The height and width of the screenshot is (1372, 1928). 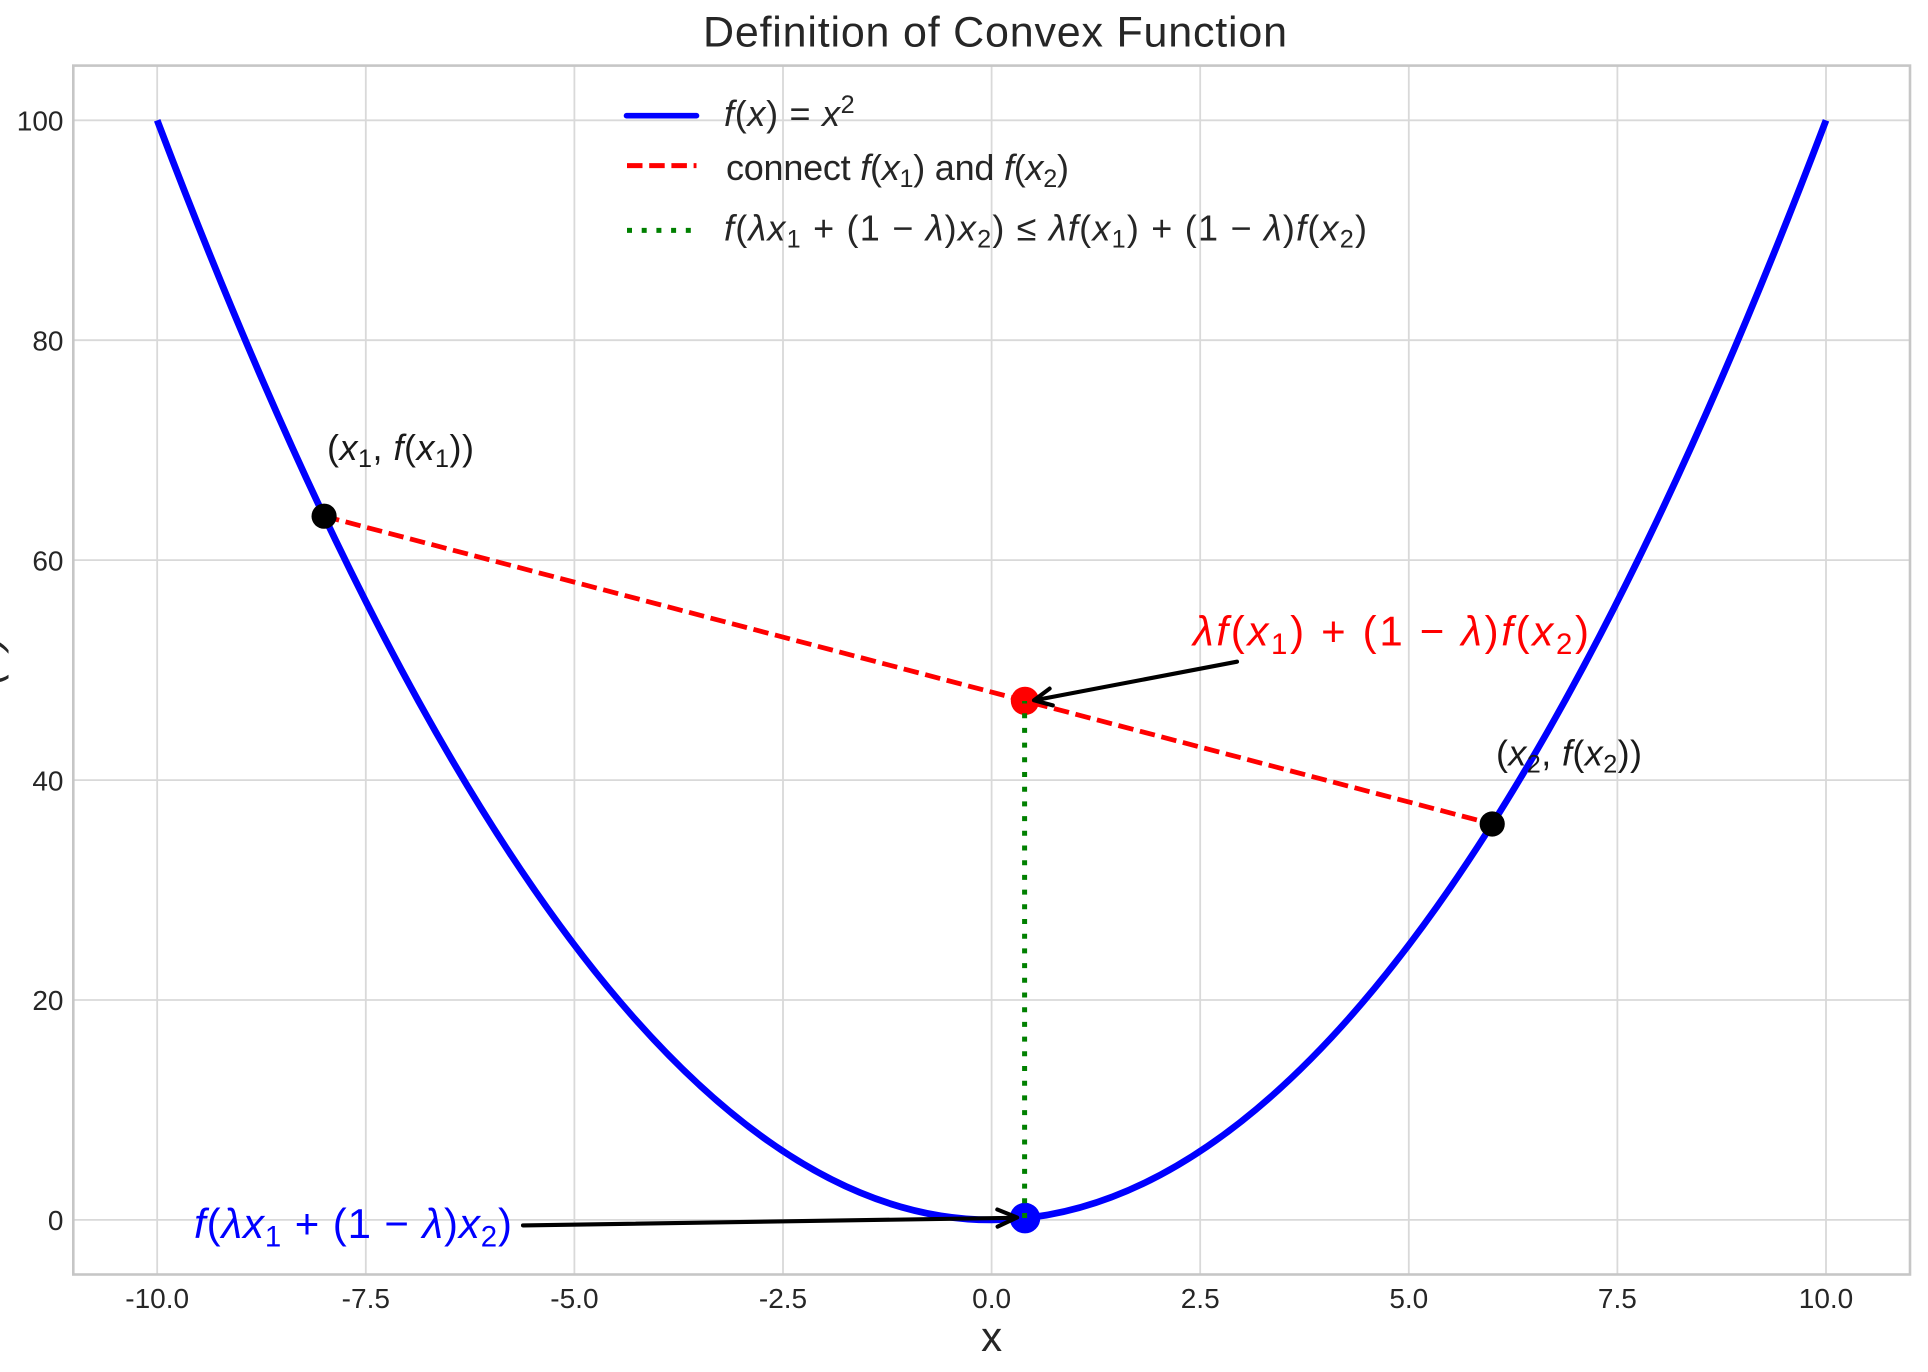 I want to click on svg-text: 5.0, so click(x=1408, y=1298).